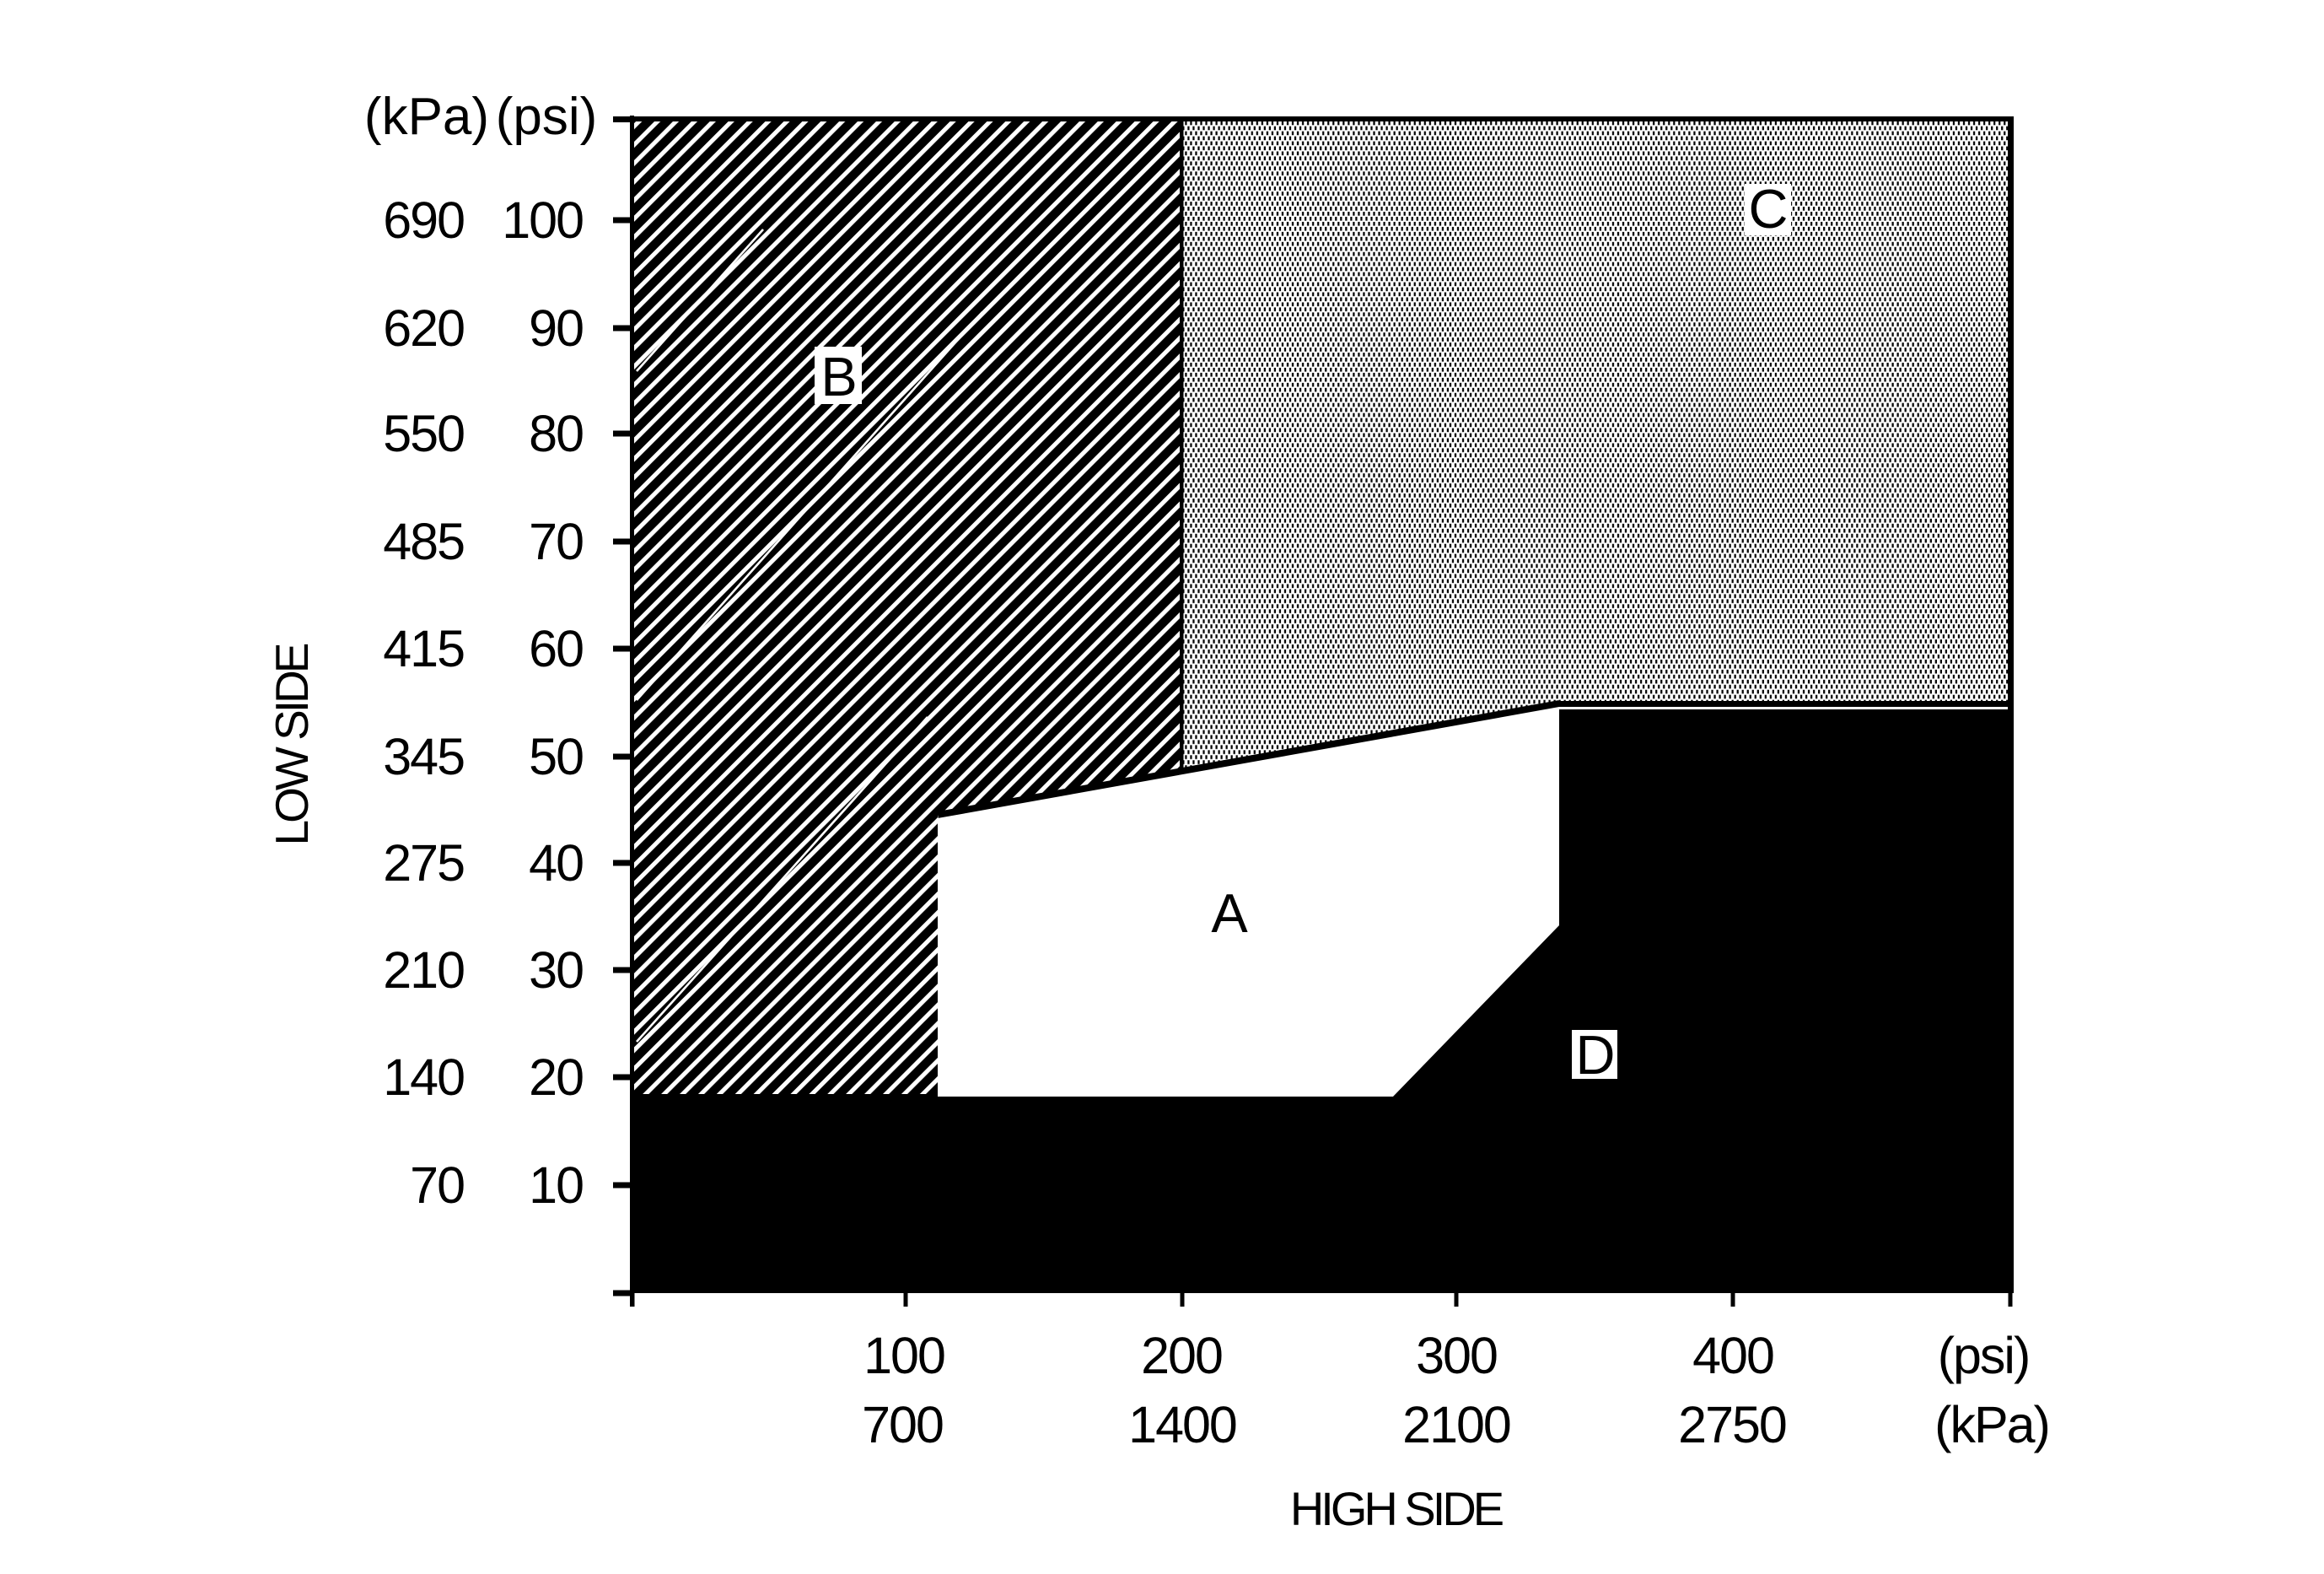  Describe the element at coordinates (556, 1185) in the screenshot. I see `svg-text: 10` at that location.